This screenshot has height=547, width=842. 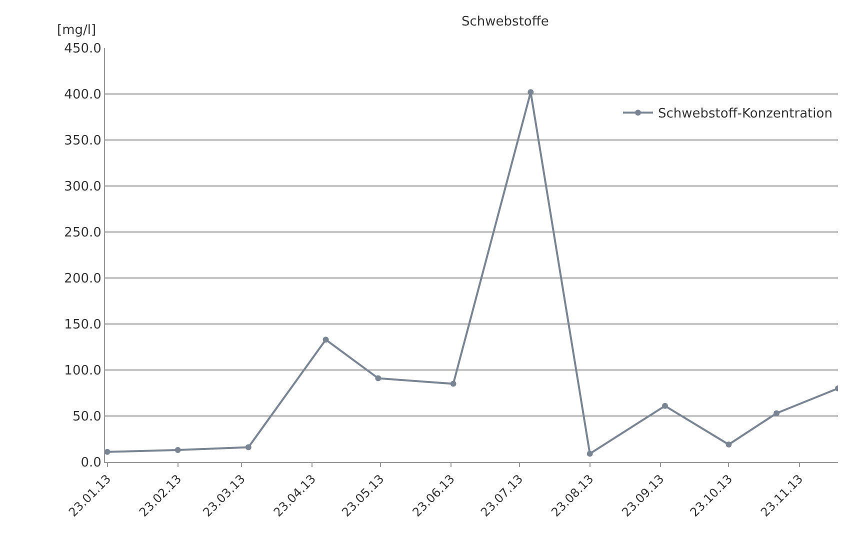 I want to click on y-tick-label: 150.0, so click(x=83, y=325).